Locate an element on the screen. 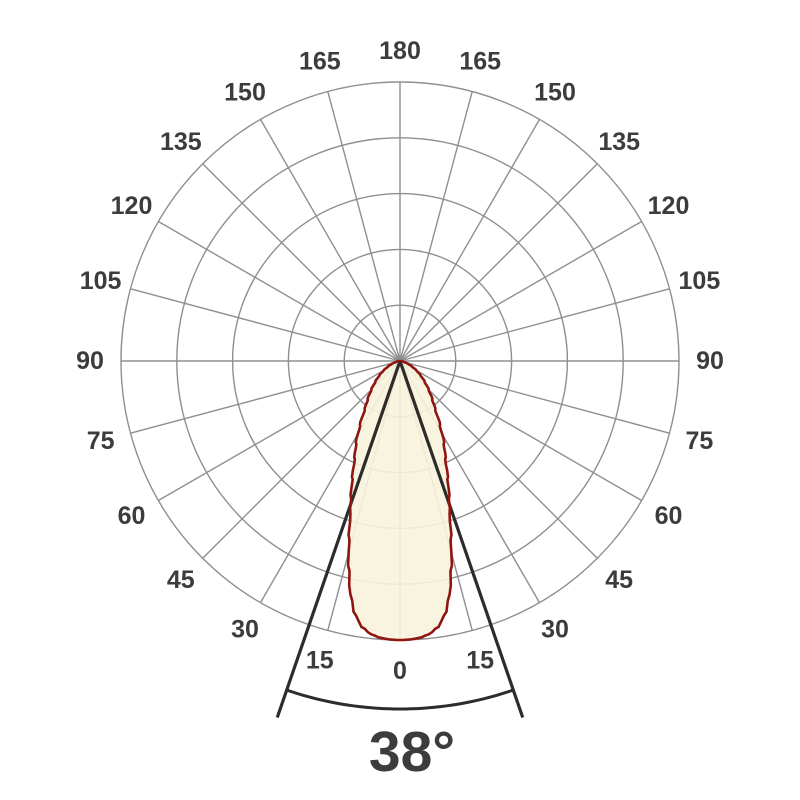 The width and height of the screenshot is (800, 800). angle-label-left-15: 15 is located at coordinates (320, 660).